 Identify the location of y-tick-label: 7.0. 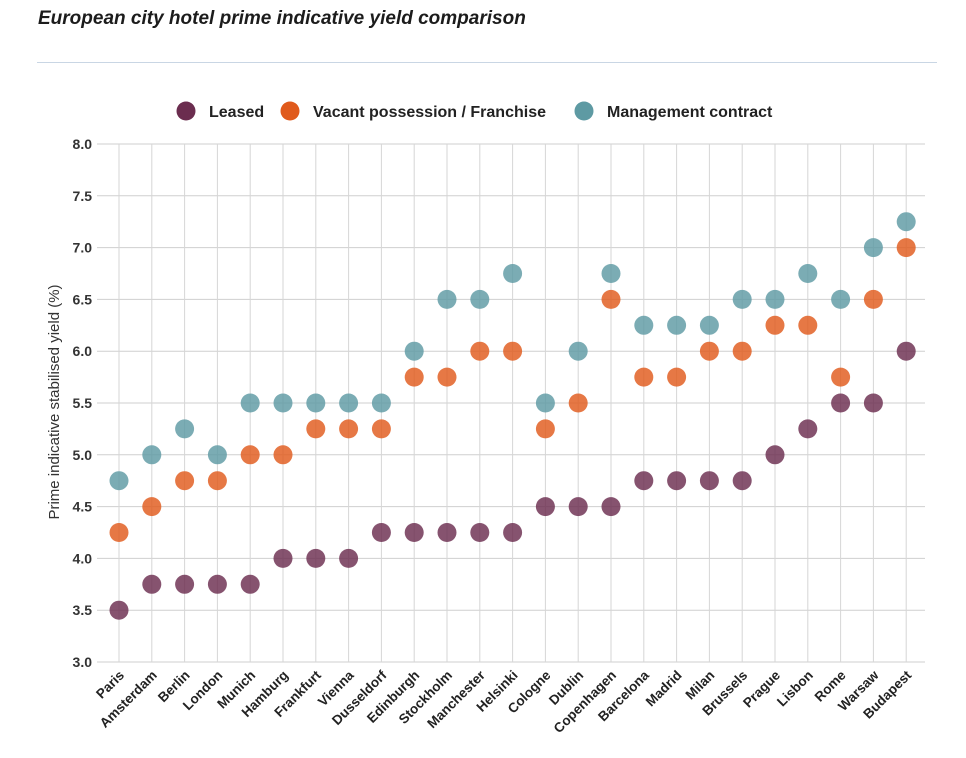
(83, 248).